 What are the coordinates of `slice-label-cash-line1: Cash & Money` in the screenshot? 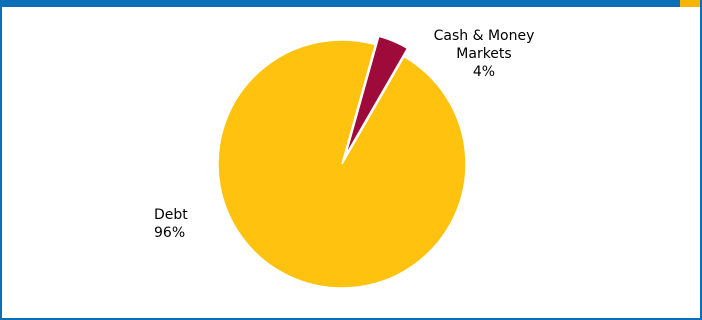 It's located at (484, 36).